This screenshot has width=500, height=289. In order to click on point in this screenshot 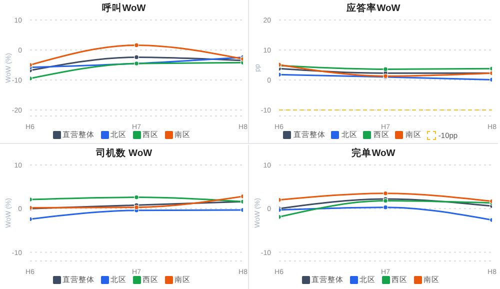, I will do `click(136, 57)`.